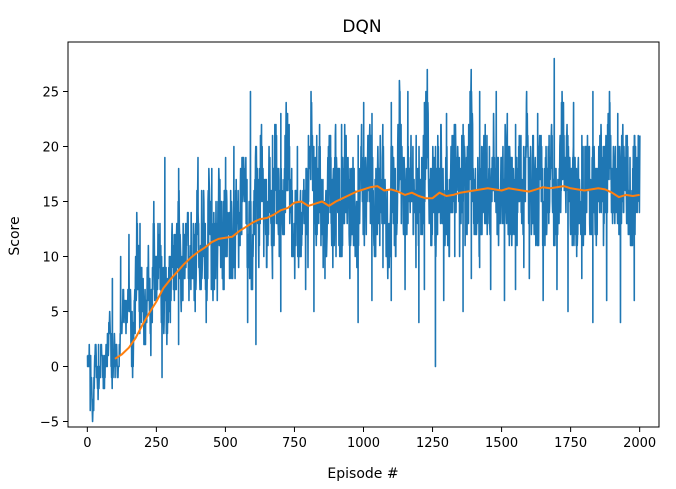 The height and width of the screenshot is (489, 676). I want to click on x-tick-label: 0, so click(87, 443).